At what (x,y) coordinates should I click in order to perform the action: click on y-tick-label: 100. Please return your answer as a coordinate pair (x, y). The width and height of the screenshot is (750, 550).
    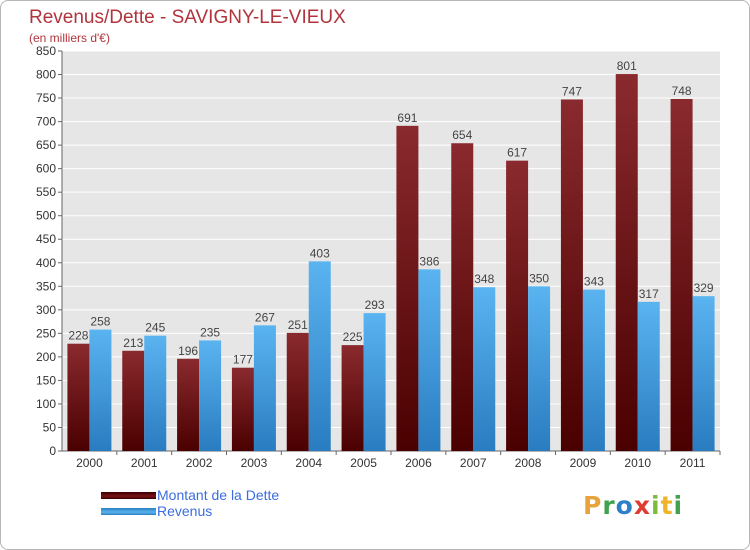
    Looking at the image, I should click on (46, 404).